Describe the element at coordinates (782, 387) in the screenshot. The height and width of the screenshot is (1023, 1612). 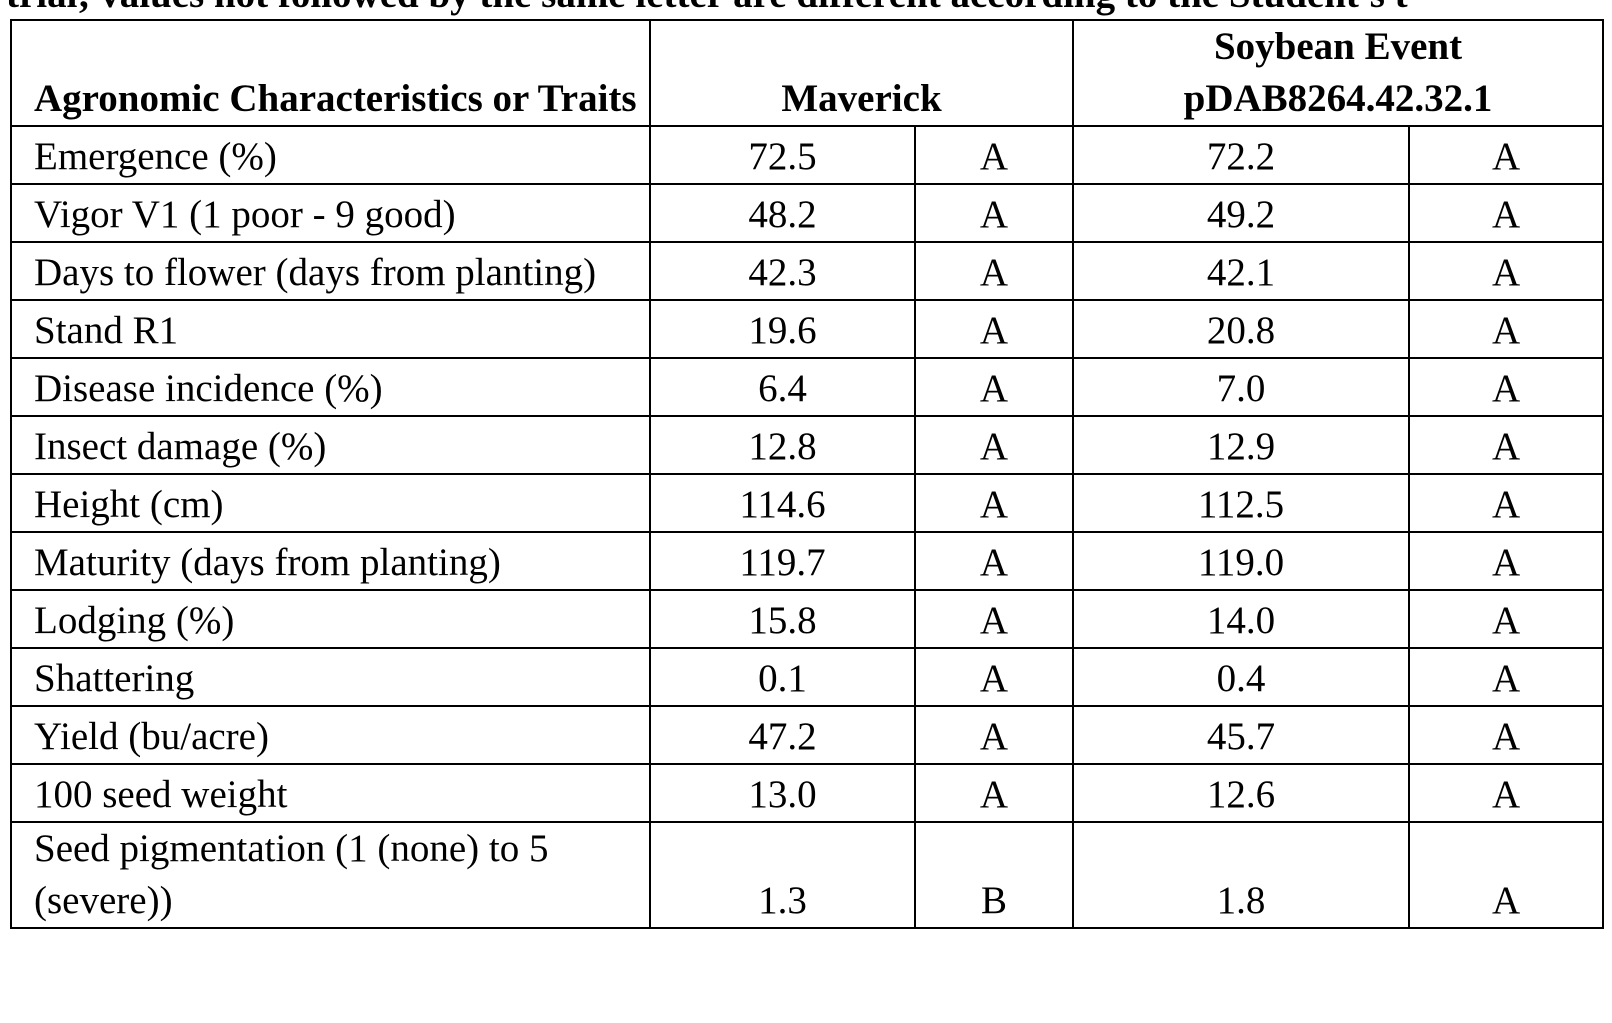
I see `value-cell: 6.4` at that location.